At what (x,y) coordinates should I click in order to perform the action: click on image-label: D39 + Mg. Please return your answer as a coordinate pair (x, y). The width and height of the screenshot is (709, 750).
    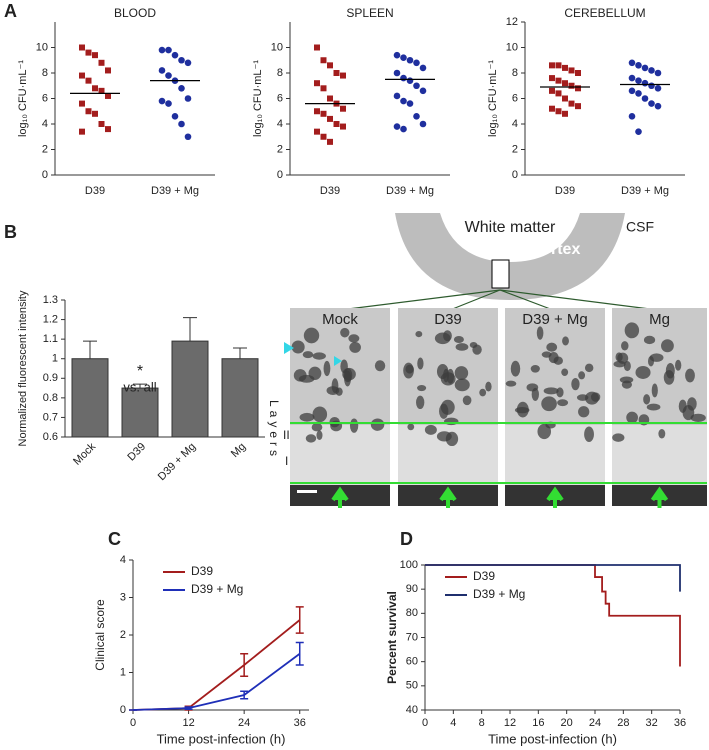
    Looking at the image, I should click on (554, 319).